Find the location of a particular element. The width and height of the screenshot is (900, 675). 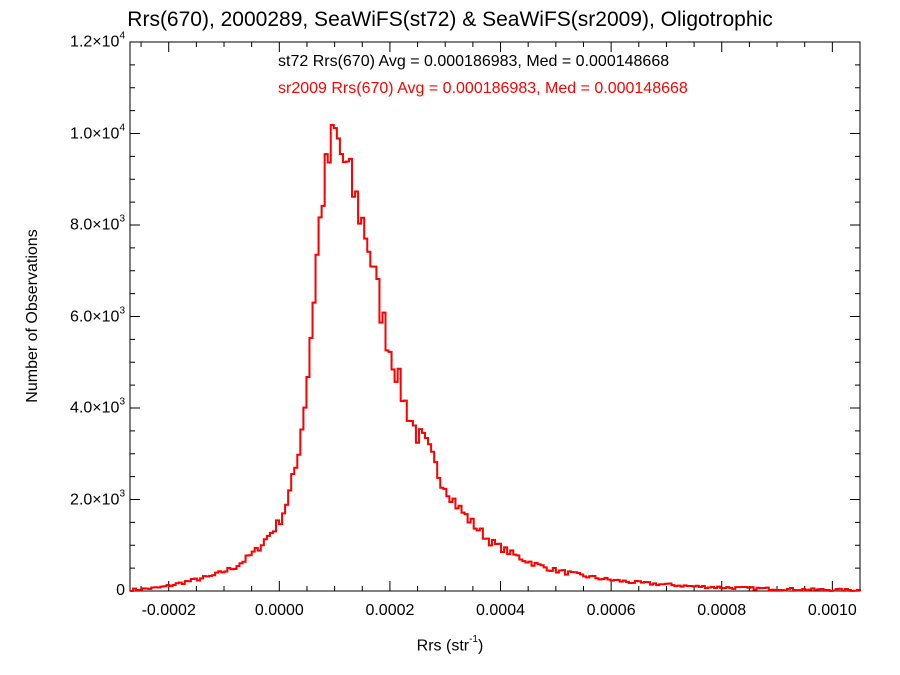

x-tick-label: 0.0008 is located at coordinates (722, 610).